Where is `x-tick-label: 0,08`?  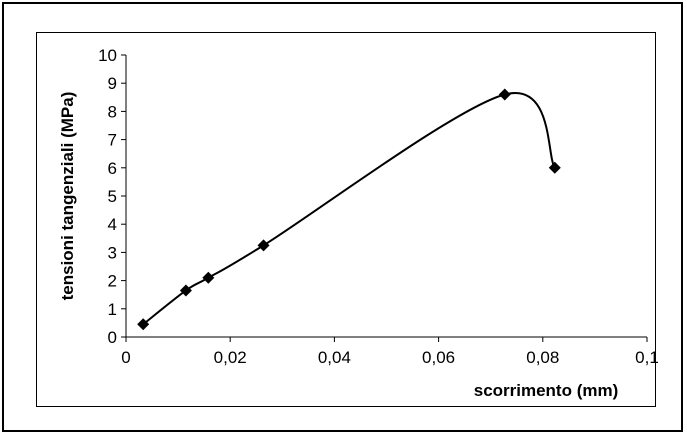 x-tick-label: 0,08 is located at coordinates (542, 357).